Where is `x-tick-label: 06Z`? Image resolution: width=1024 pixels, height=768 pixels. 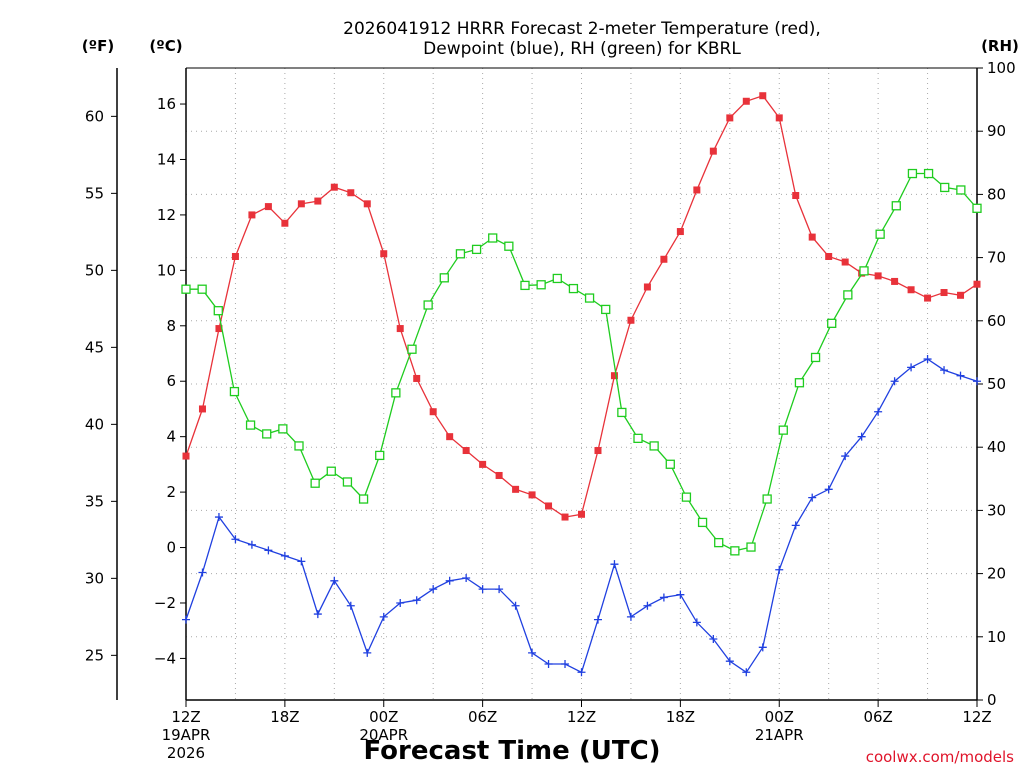 x-tick-label: 06Z is located at coordinates (877, 717).